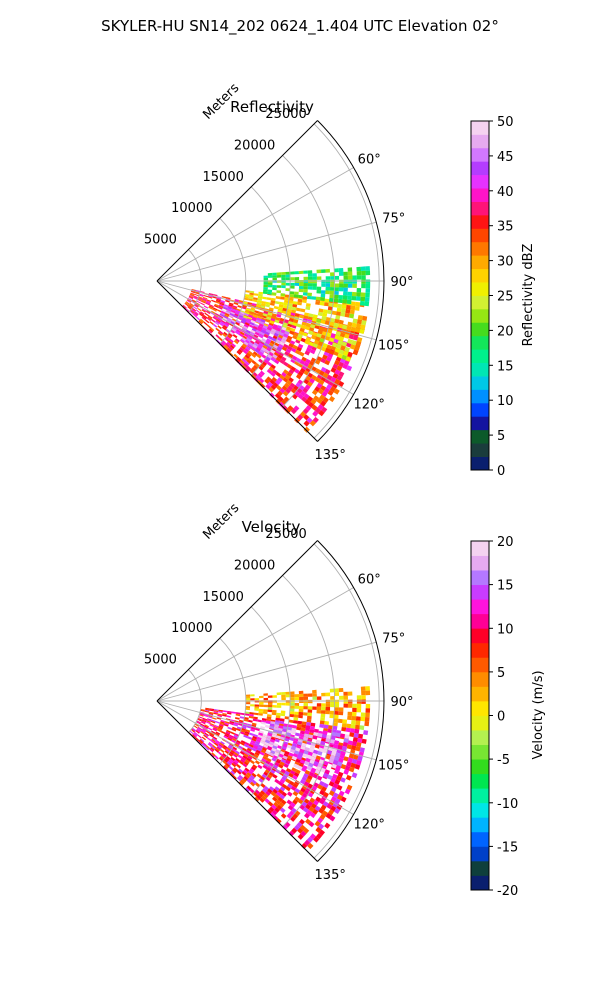 The height and width of the screenshot is (1000, 600). What do you see at coordinates (505, 297) in the screenshot?
I see `colorbar-tick-label: 25` at bounding box center [505, 297].